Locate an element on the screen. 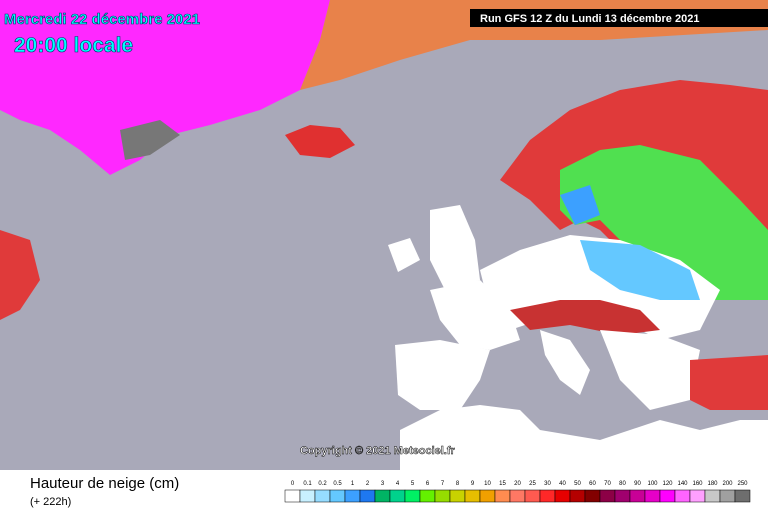 This screenshot has height=517, width=768. scale-label: 180 is located at coordinates (712, 484).